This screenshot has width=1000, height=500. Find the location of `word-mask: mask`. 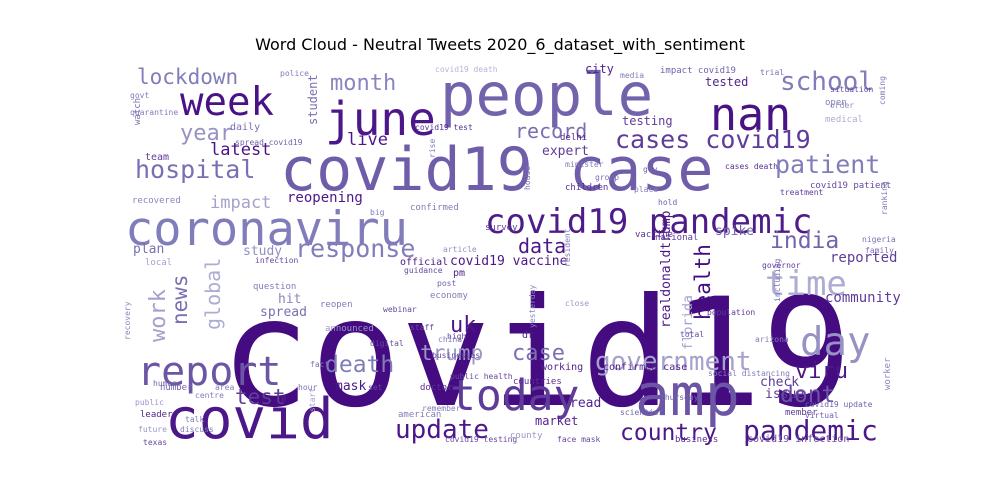

word-mask: mask is located at coordinates (350, 386).